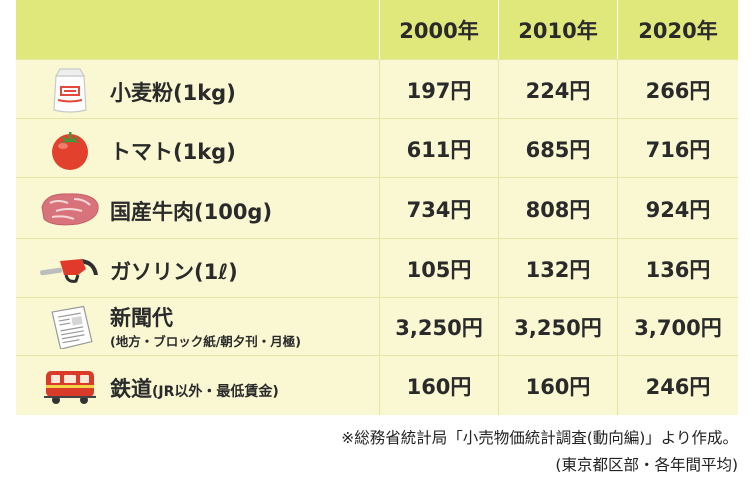 The image size is (754, 481). Describe the element at coordinates (438, 327) in the screenshot. I see `value-2000: 3,250円` at that location.